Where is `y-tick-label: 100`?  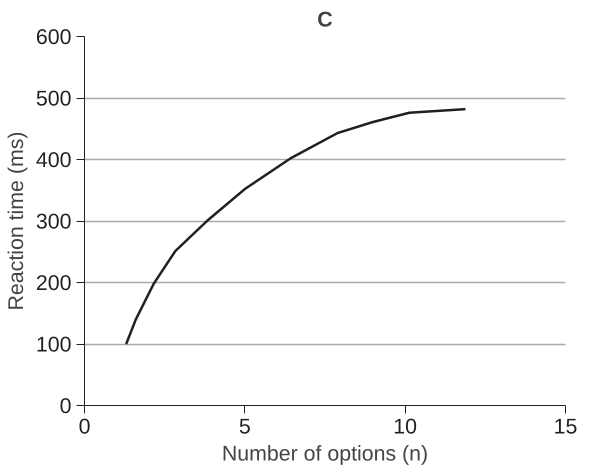
y-tick-label: 100 is located at coordinates (54, 344).